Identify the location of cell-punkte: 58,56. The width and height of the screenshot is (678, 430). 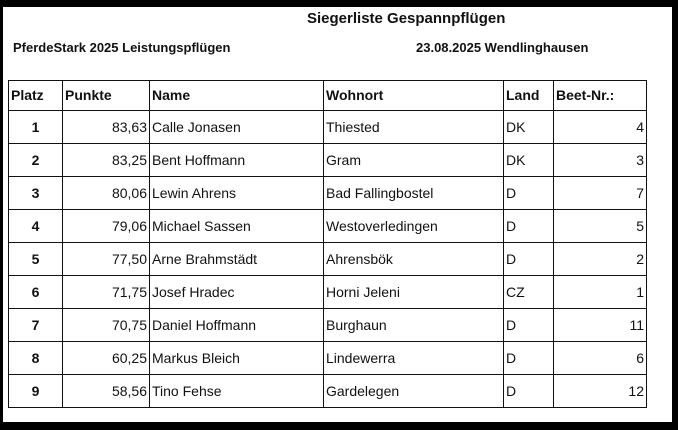
(106, 391).